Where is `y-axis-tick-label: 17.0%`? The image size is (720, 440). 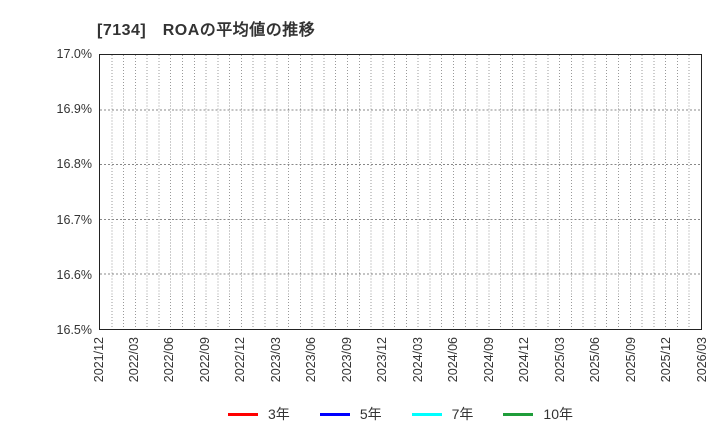 y-axis-tick-label: 17.0% is located at coordinates (74, 54).